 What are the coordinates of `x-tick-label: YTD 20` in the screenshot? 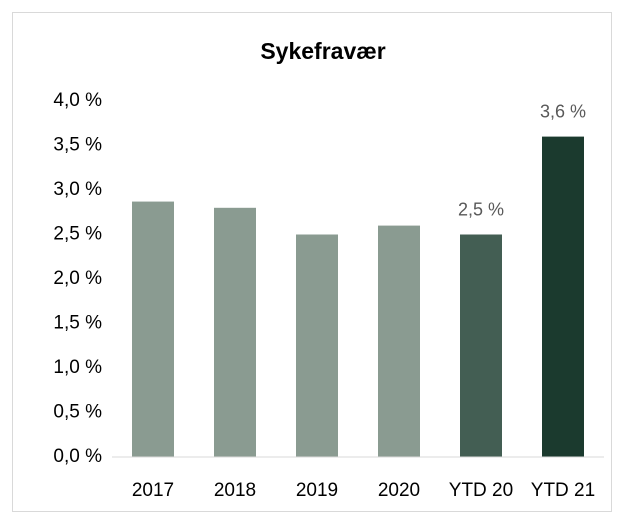 It's located at (481, 490).